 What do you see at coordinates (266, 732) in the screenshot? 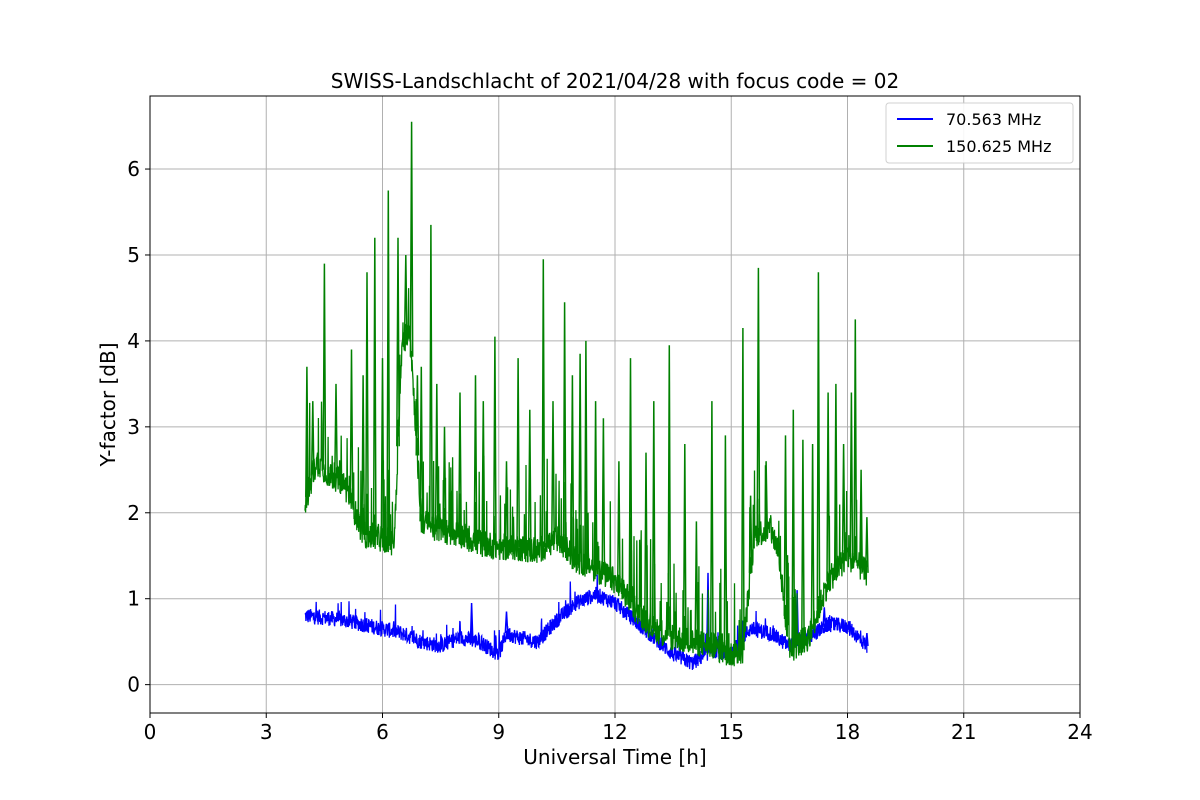
I see `x-tick-label: 3` at bounding box center [266, 732].